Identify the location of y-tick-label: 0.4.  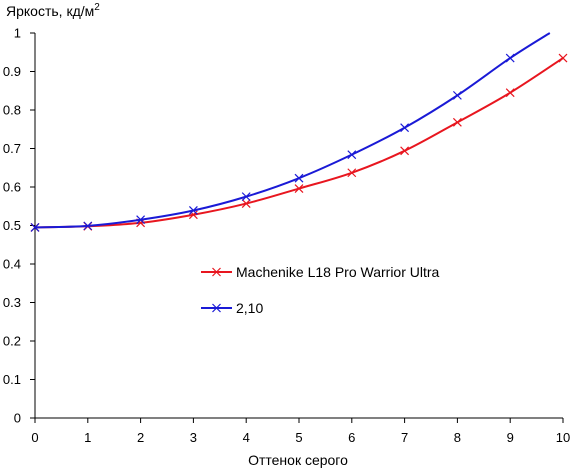
(12, 264).